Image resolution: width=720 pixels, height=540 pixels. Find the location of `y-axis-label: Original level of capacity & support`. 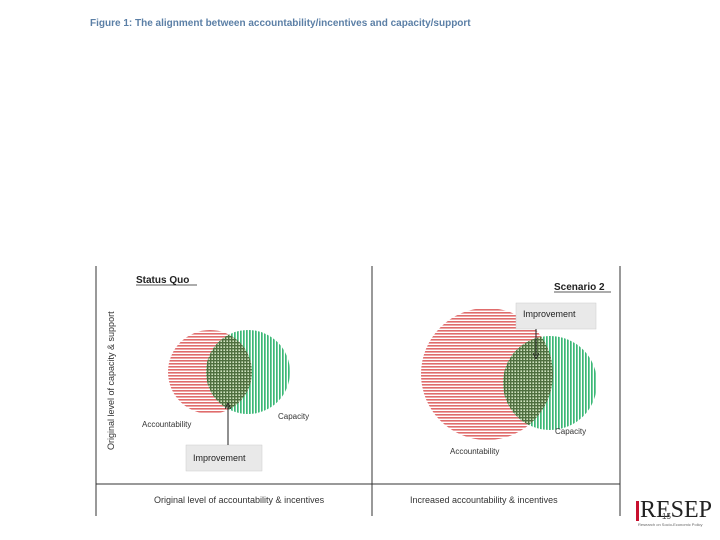

y-axis-label: Original level of capacity & support is located at coordinates (111, 380).